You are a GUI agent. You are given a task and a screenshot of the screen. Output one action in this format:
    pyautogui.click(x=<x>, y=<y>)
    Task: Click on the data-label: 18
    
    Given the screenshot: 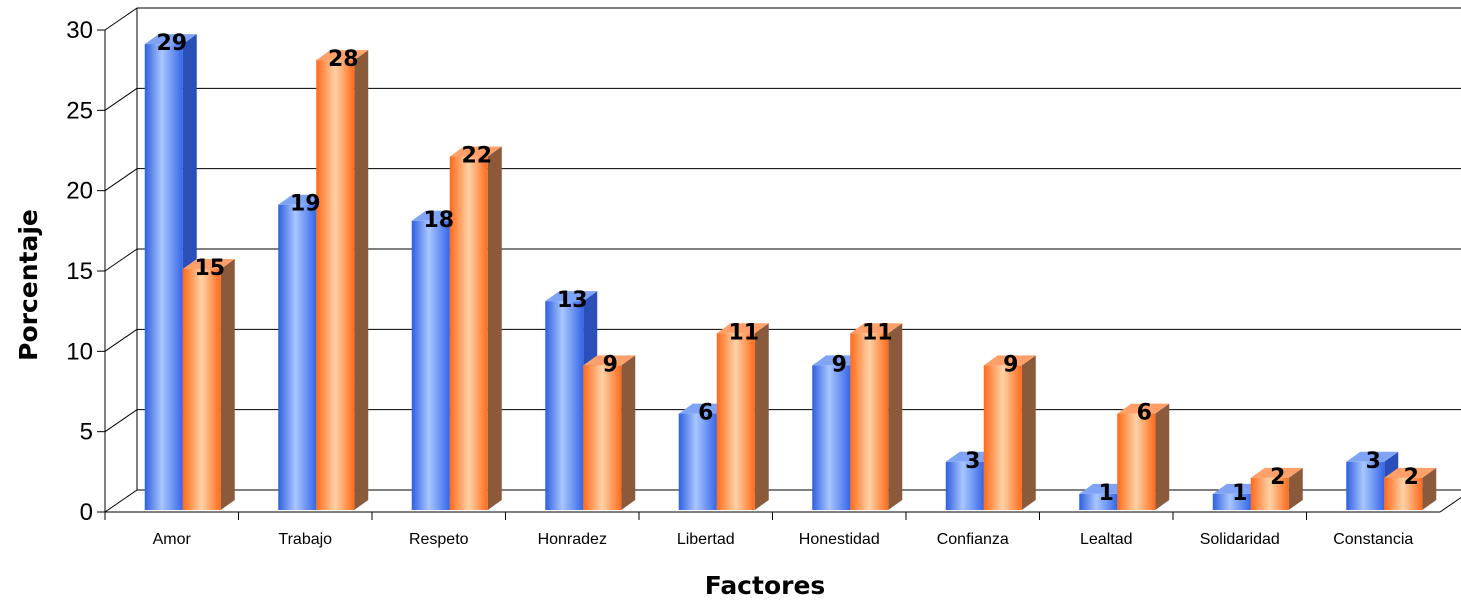 What is the action you would take?
    pyautogui.click(x=438, y=220)
    